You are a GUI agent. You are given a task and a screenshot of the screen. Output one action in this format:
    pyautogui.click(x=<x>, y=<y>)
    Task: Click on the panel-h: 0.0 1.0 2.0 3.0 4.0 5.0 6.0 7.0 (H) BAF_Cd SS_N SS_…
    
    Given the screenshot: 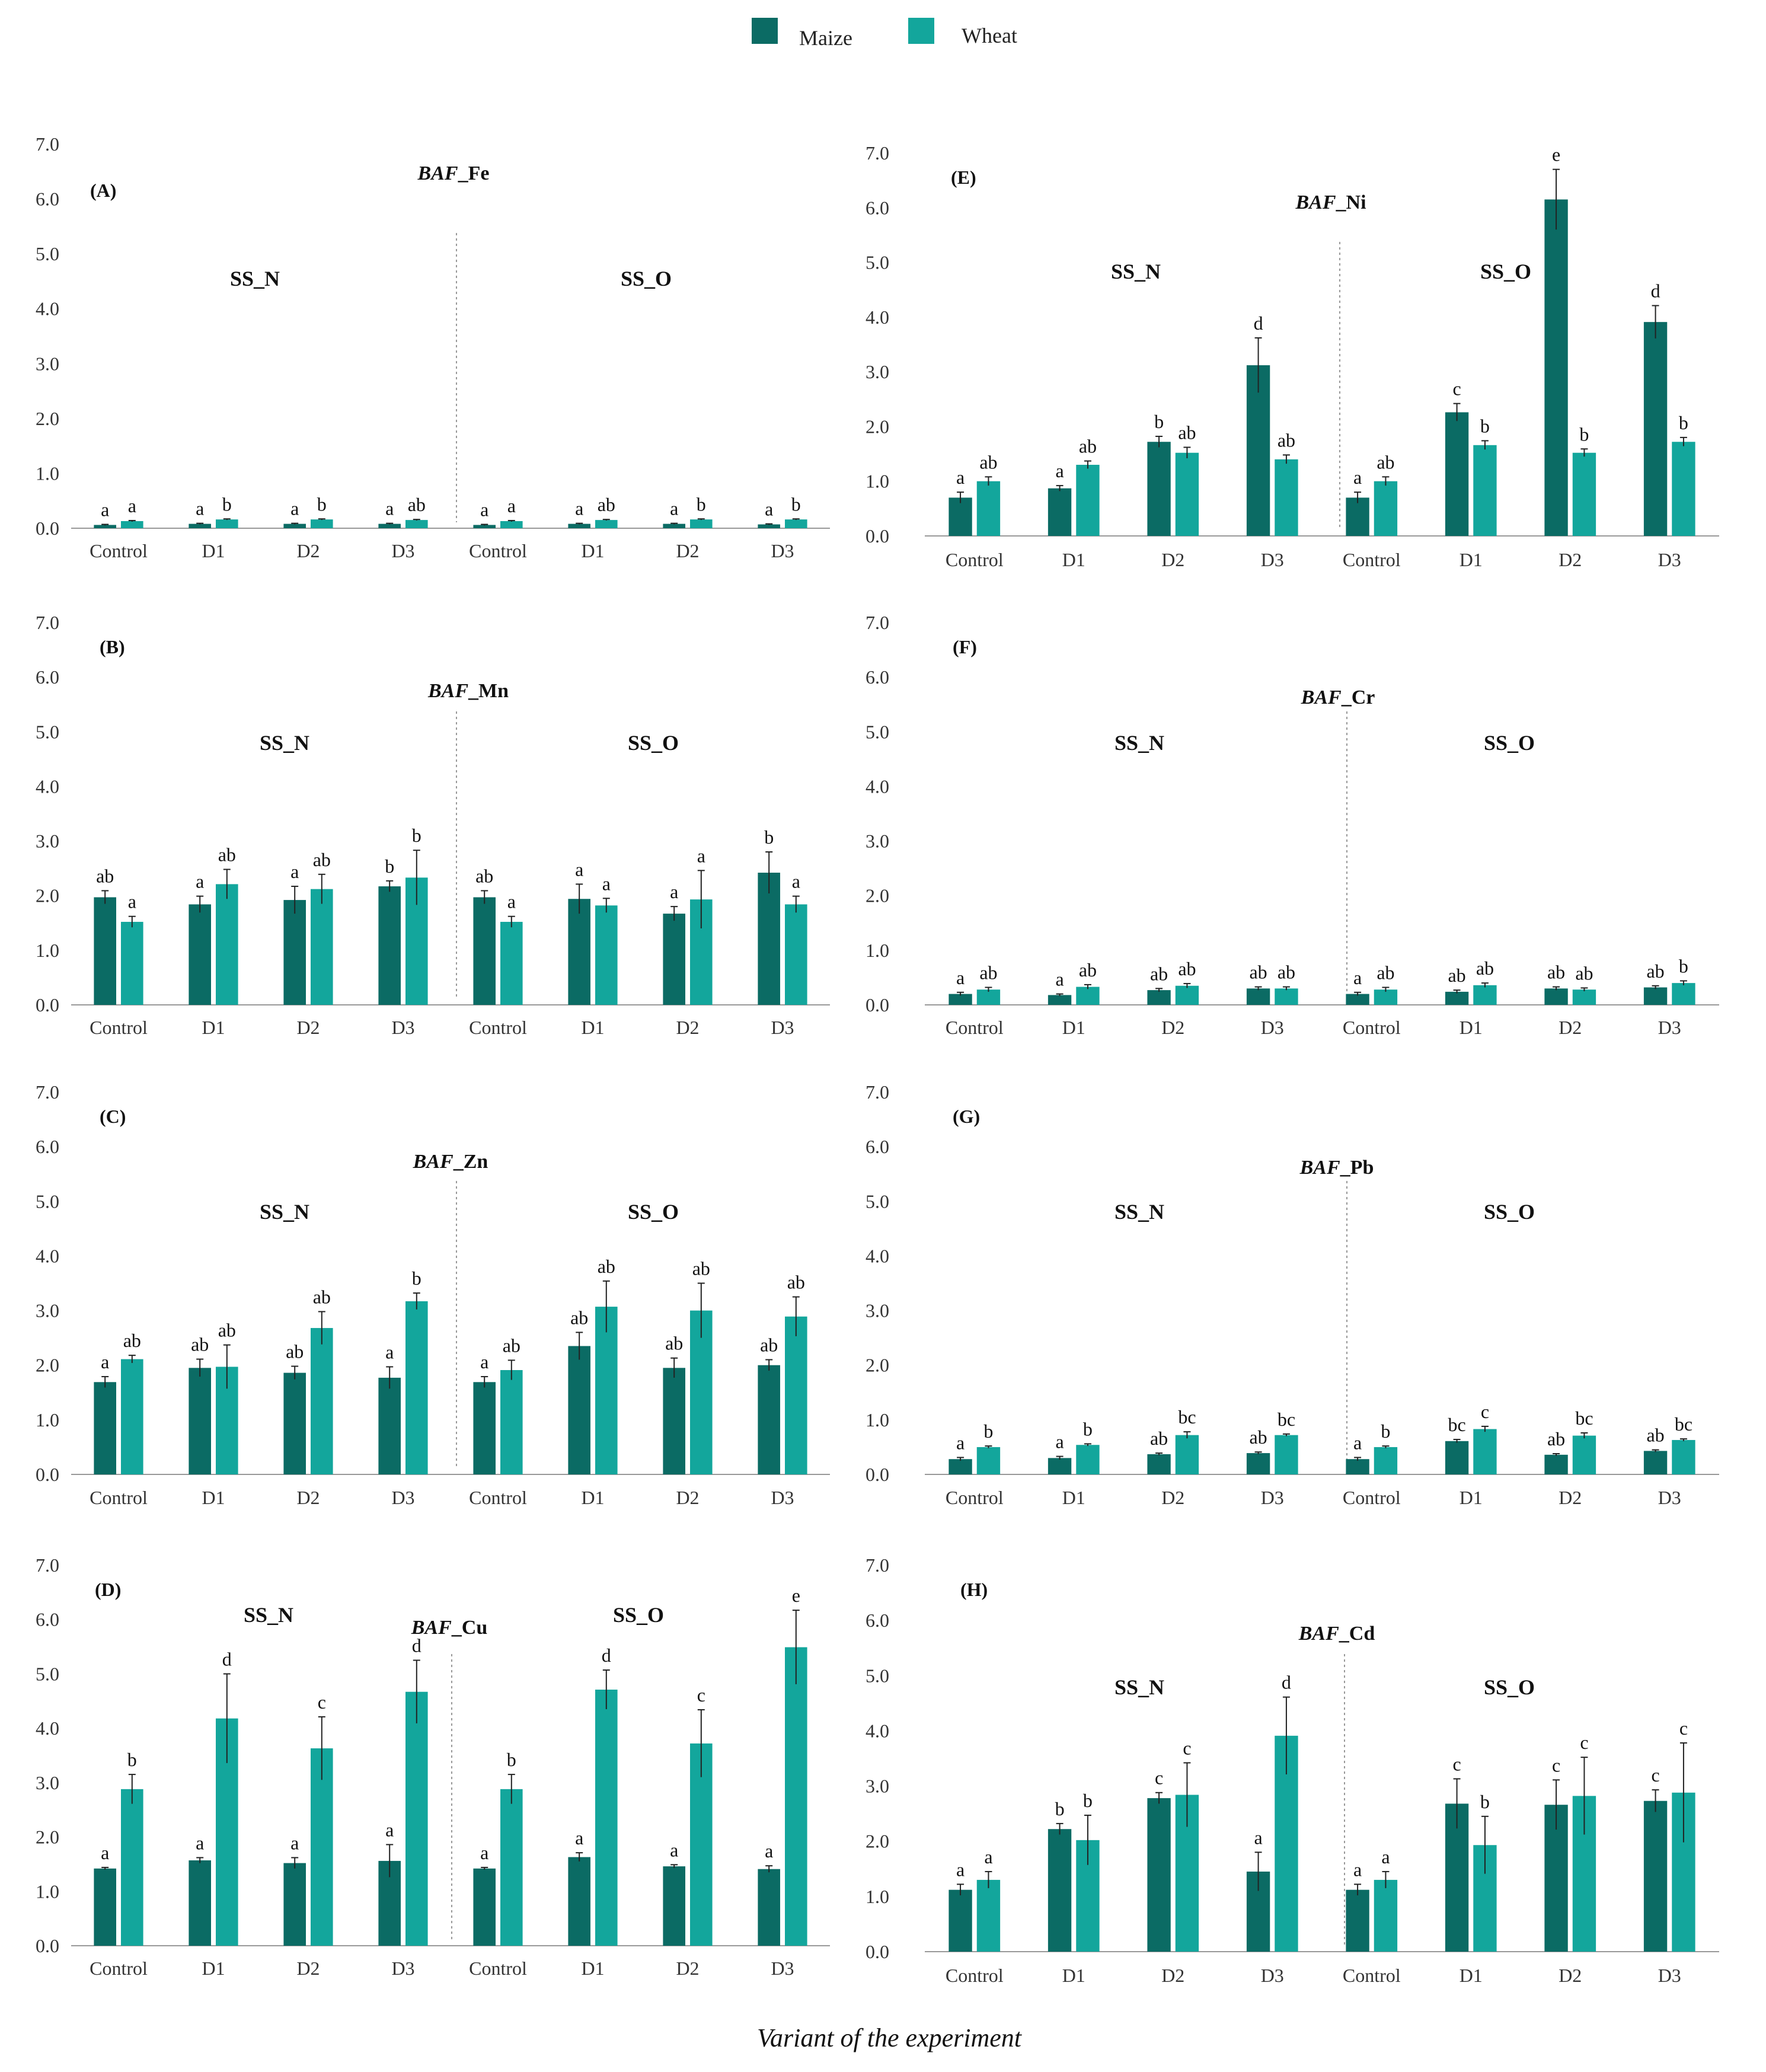 What is the action you would take?
    pyautogui.click(x=1292, y=1770)
    